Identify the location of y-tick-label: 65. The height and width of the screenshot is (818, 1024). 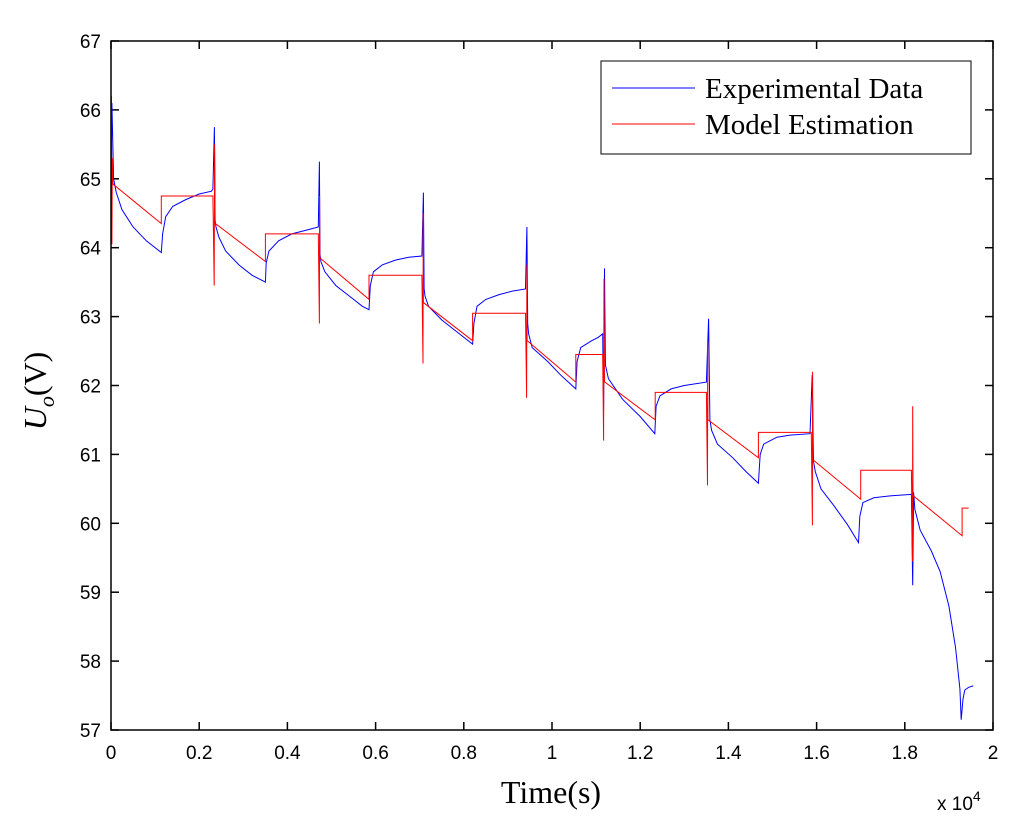
(90, 180).